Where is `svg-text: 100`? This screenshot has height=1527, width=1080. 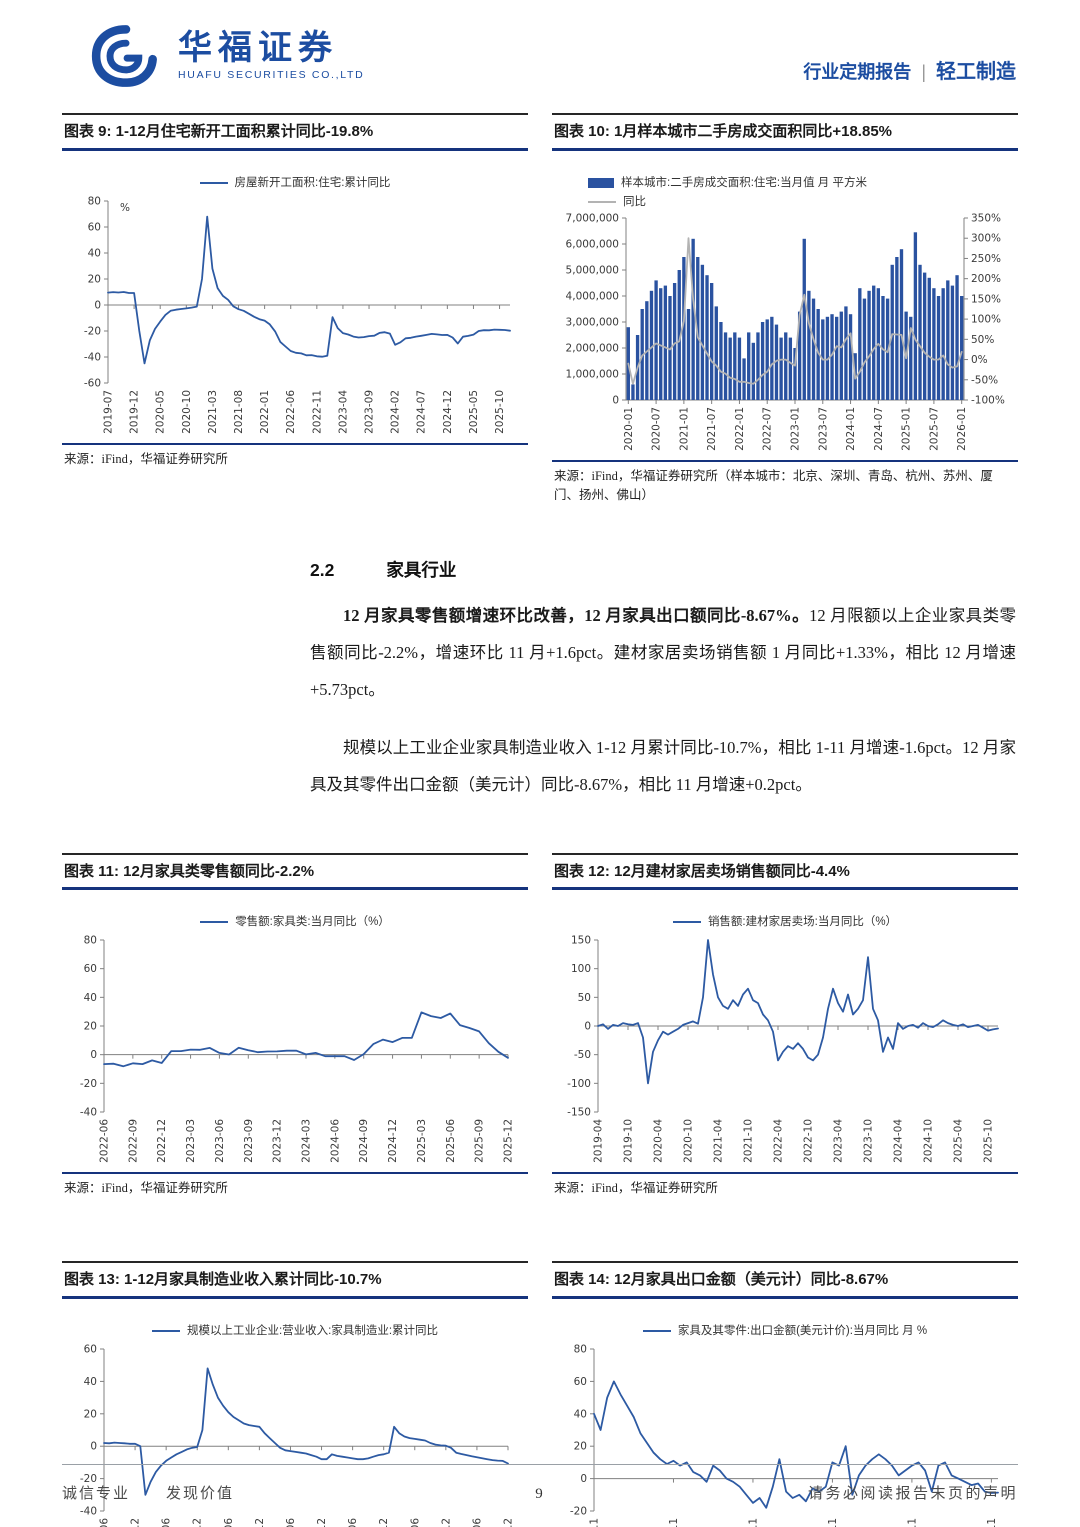 svg-text: 100 is located at coordinates (581, 969).